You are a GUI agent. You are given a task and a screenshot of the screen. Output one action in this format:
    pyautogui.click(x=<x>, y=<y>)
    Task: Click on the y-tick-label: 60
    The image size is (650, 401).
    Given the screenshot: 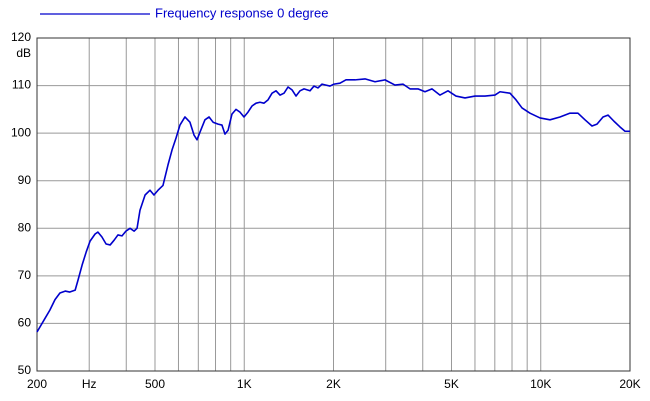 What is the action you would take?
    pyautogui.click(x=25, y=323)
    